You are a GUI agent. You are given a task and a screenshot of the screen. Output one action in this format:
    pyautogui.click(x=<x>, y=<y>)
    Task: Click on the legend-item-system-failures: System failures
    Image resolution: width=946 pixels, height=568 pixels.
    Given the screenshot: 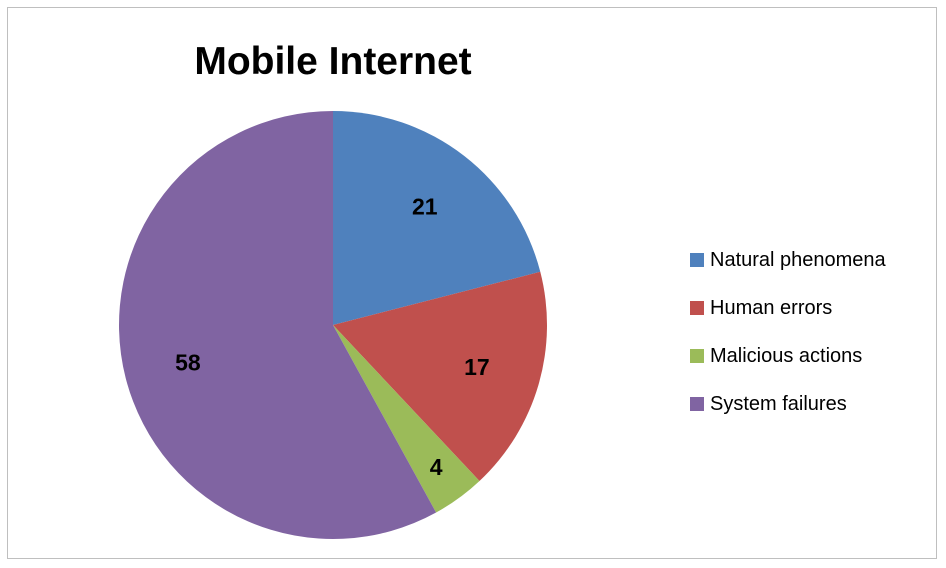 What is the action you would take?
    pyautogui.click(x=788, y=404)
    